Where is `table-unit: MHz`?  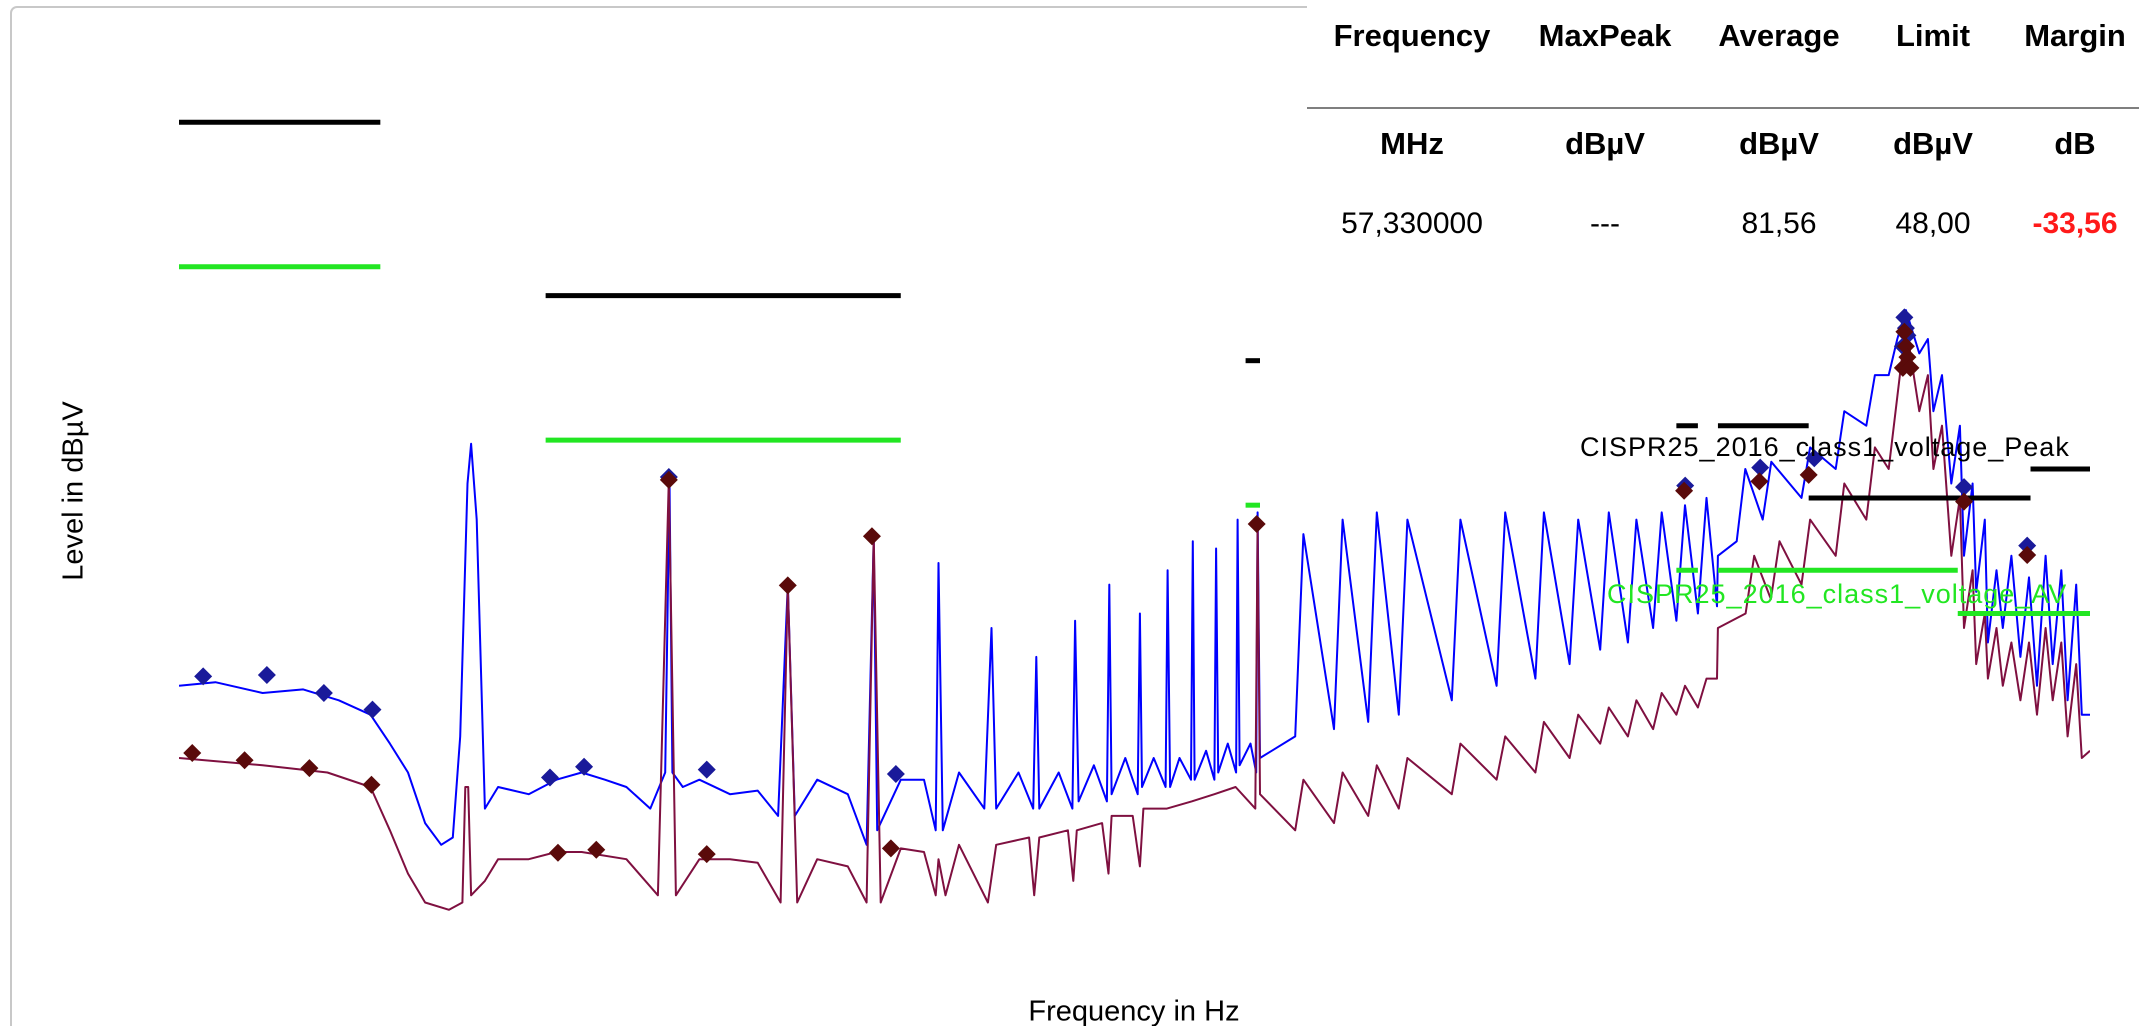
table-unit: MHz is located at coordinates (1412, 143).